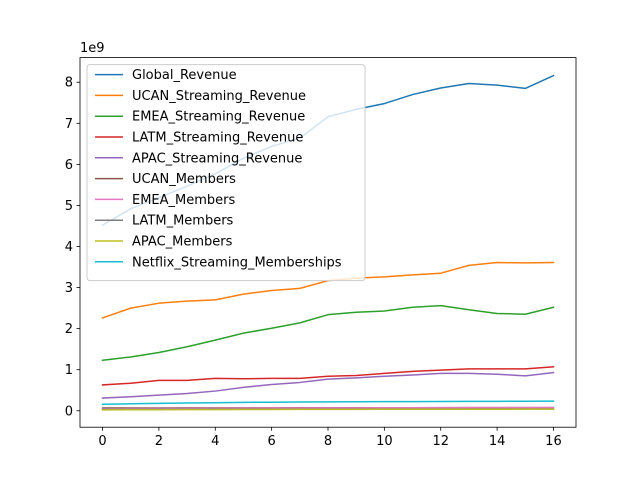  I want to click on legend-label-8: APAC_Members, so click(182, 242).